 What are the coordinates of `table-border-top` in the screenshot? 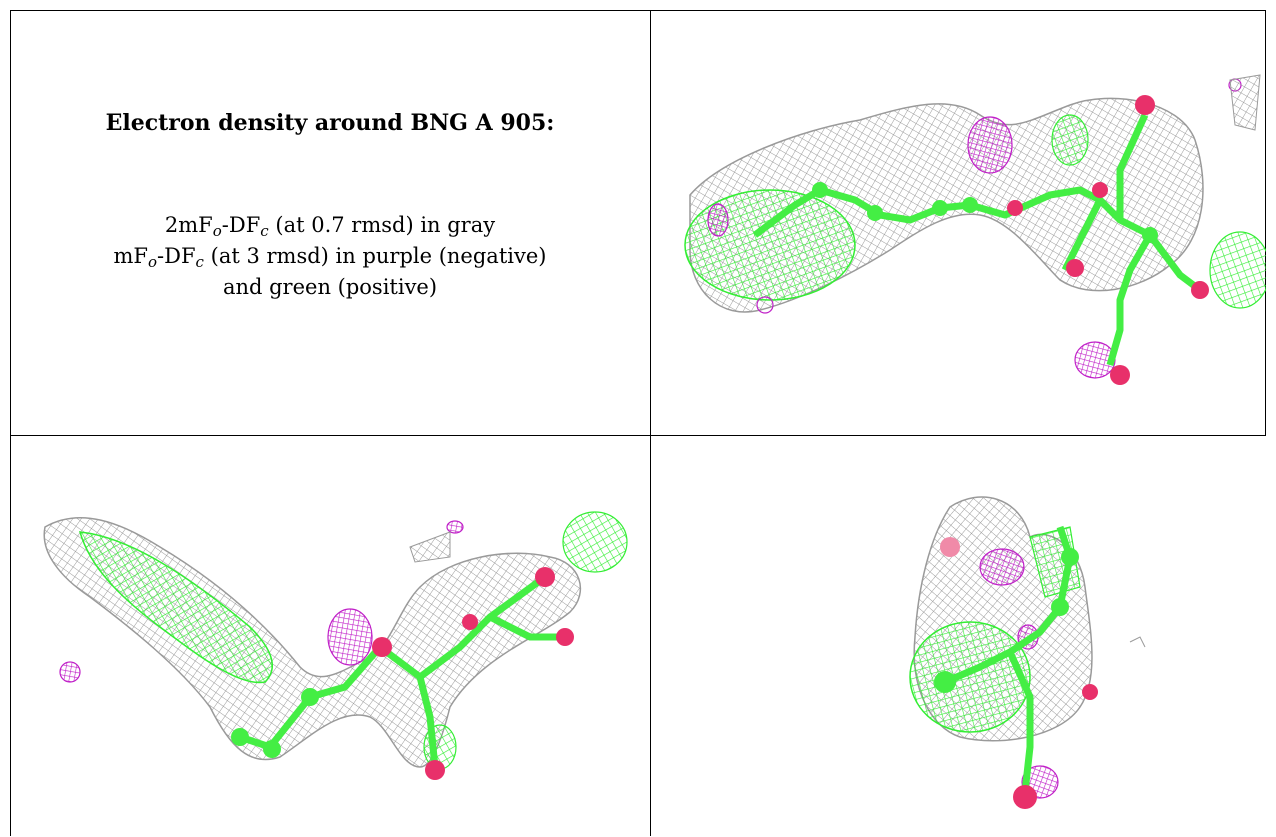 It's located at (638, 10).